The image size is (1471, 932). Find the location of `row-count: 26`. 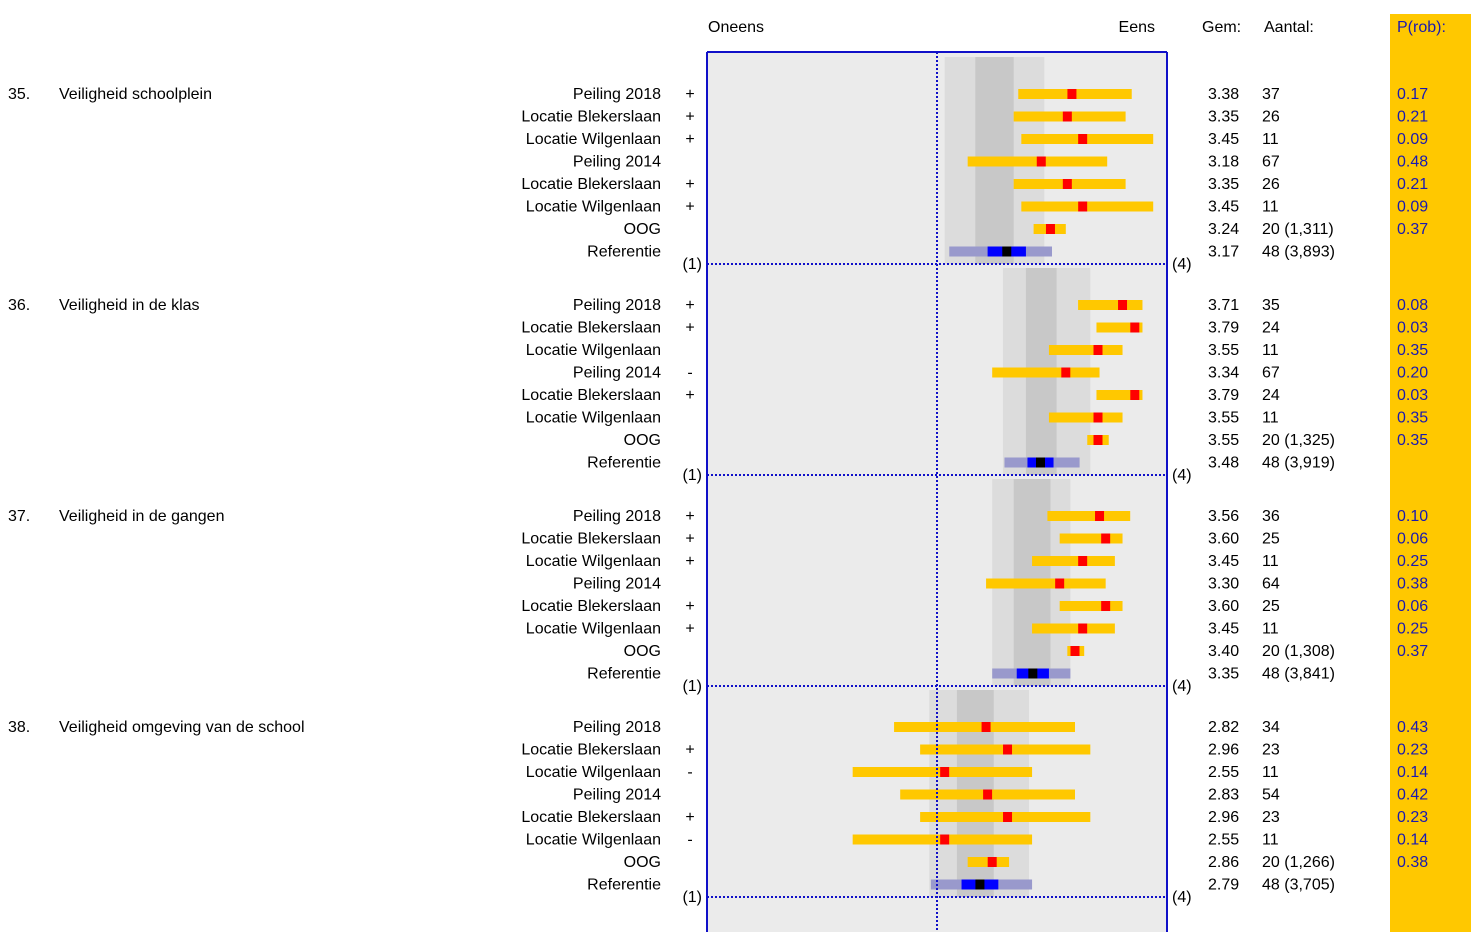

row-count: 26 is located at coordinates (1271, 117).